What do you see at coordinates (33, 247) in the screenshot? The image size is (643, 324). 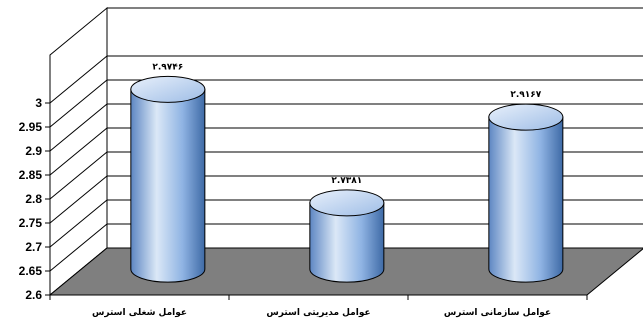 I see `y-tick-label: 2.7` at bounding box center [33, 247].